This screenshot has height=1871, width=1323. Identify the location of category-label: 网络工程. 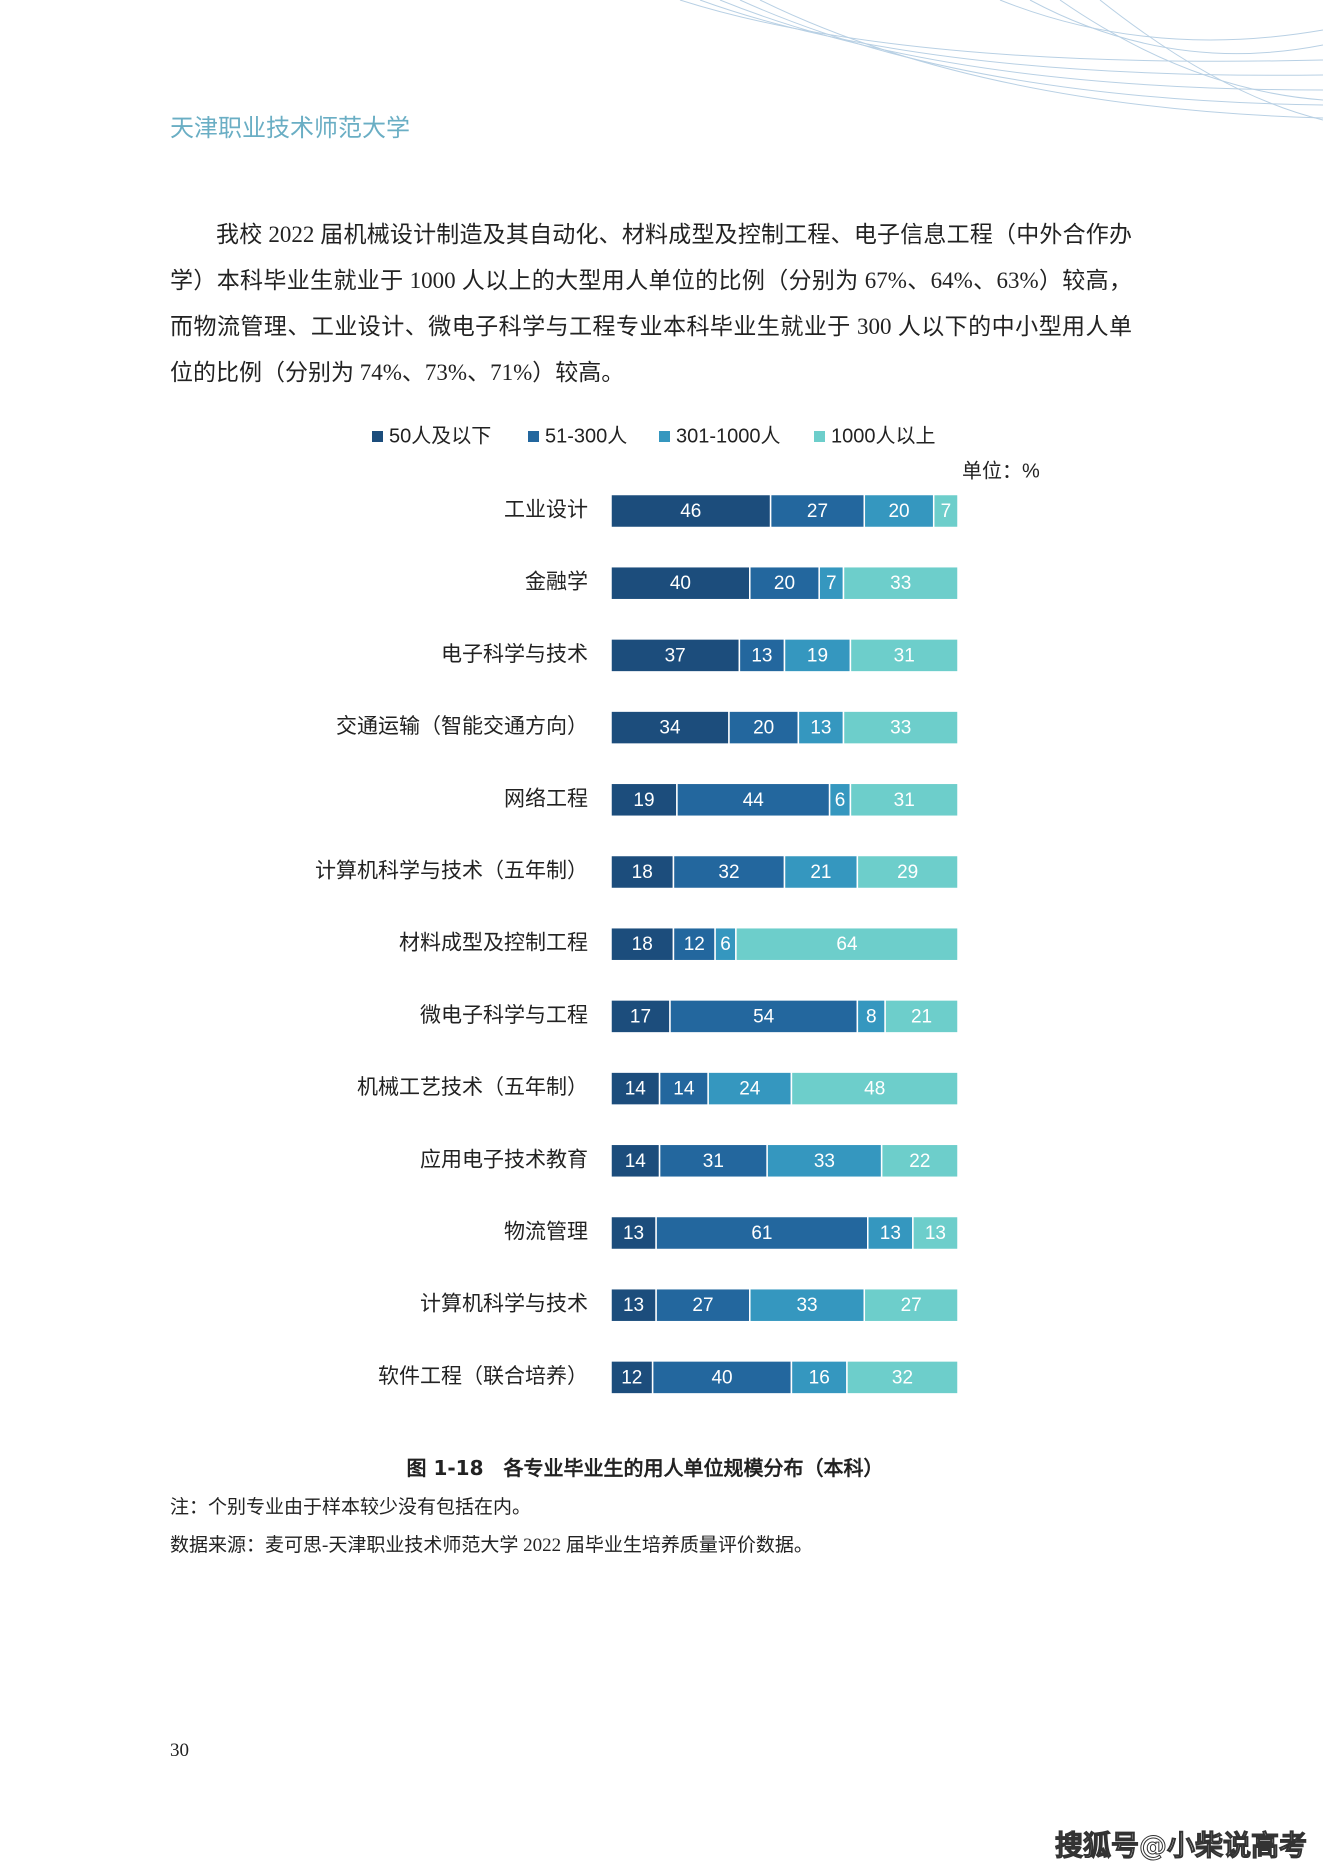
(546, 798).